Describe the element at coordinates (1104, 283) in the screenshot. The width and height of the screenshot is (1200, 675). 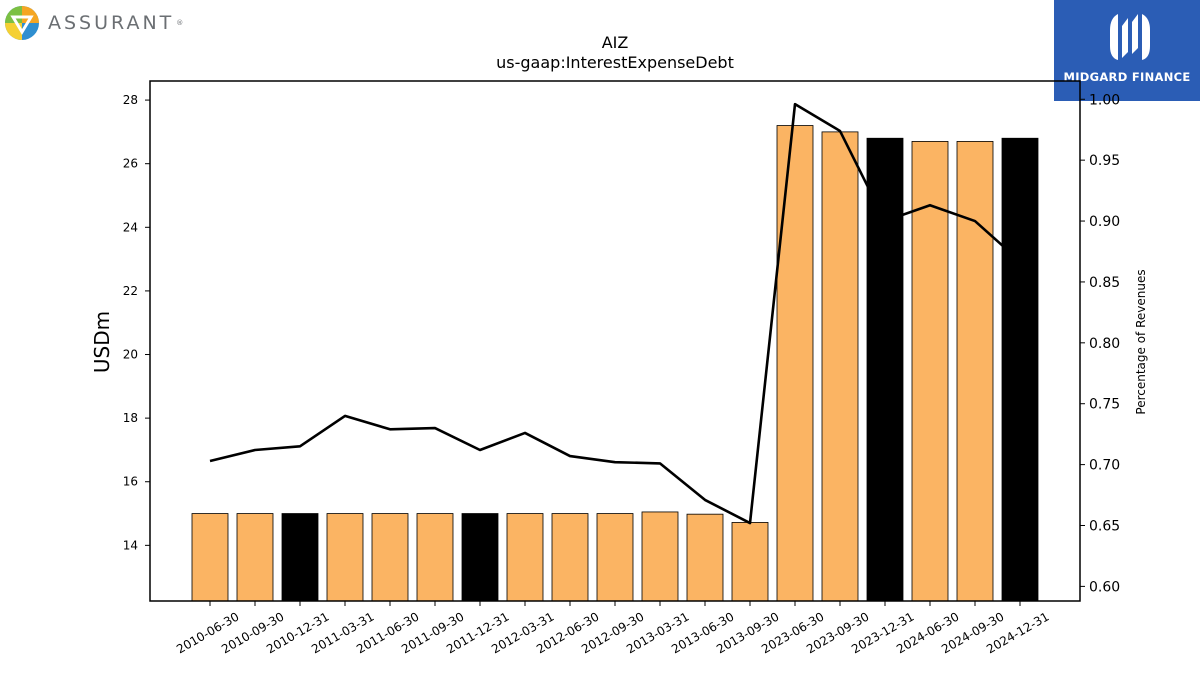
I see `y2-tick-label: 0.85` at that location.